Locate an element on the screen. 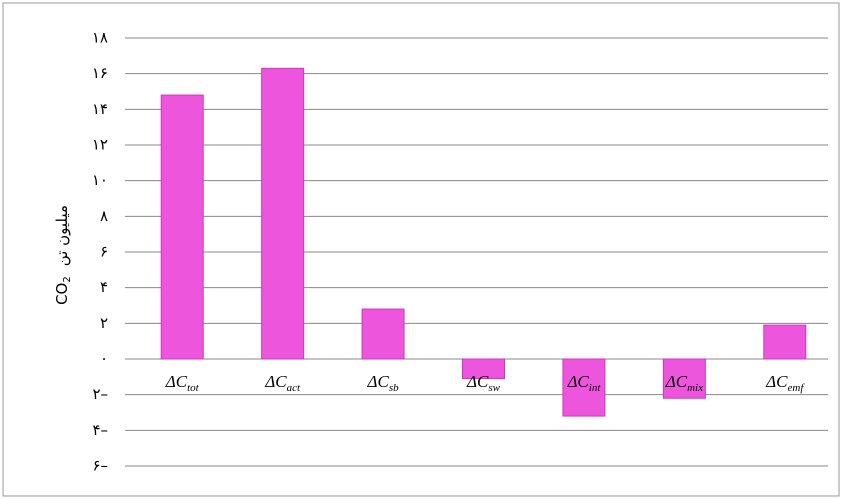  category-subscript: sb is located at coordinates (394, 388).